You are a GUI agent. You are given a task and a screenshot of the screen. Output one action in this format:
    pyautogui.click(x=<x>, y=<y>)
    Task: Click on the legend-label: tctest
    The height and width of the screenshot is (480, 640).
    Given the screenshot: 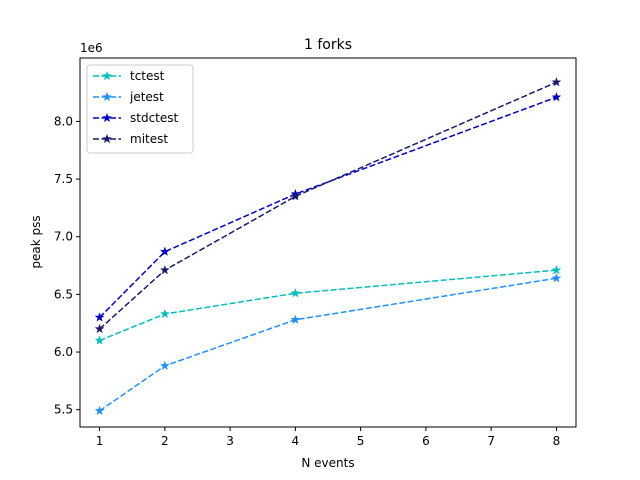 What is the action you would take?
    pyautogui.click(x=147, y=76)
    